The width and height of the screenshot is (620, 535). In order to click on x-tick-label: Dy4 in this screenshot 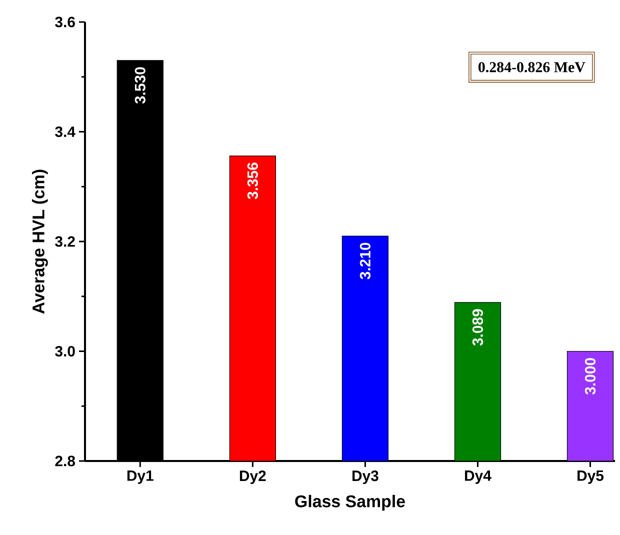, I will do `click(478, 477)`.